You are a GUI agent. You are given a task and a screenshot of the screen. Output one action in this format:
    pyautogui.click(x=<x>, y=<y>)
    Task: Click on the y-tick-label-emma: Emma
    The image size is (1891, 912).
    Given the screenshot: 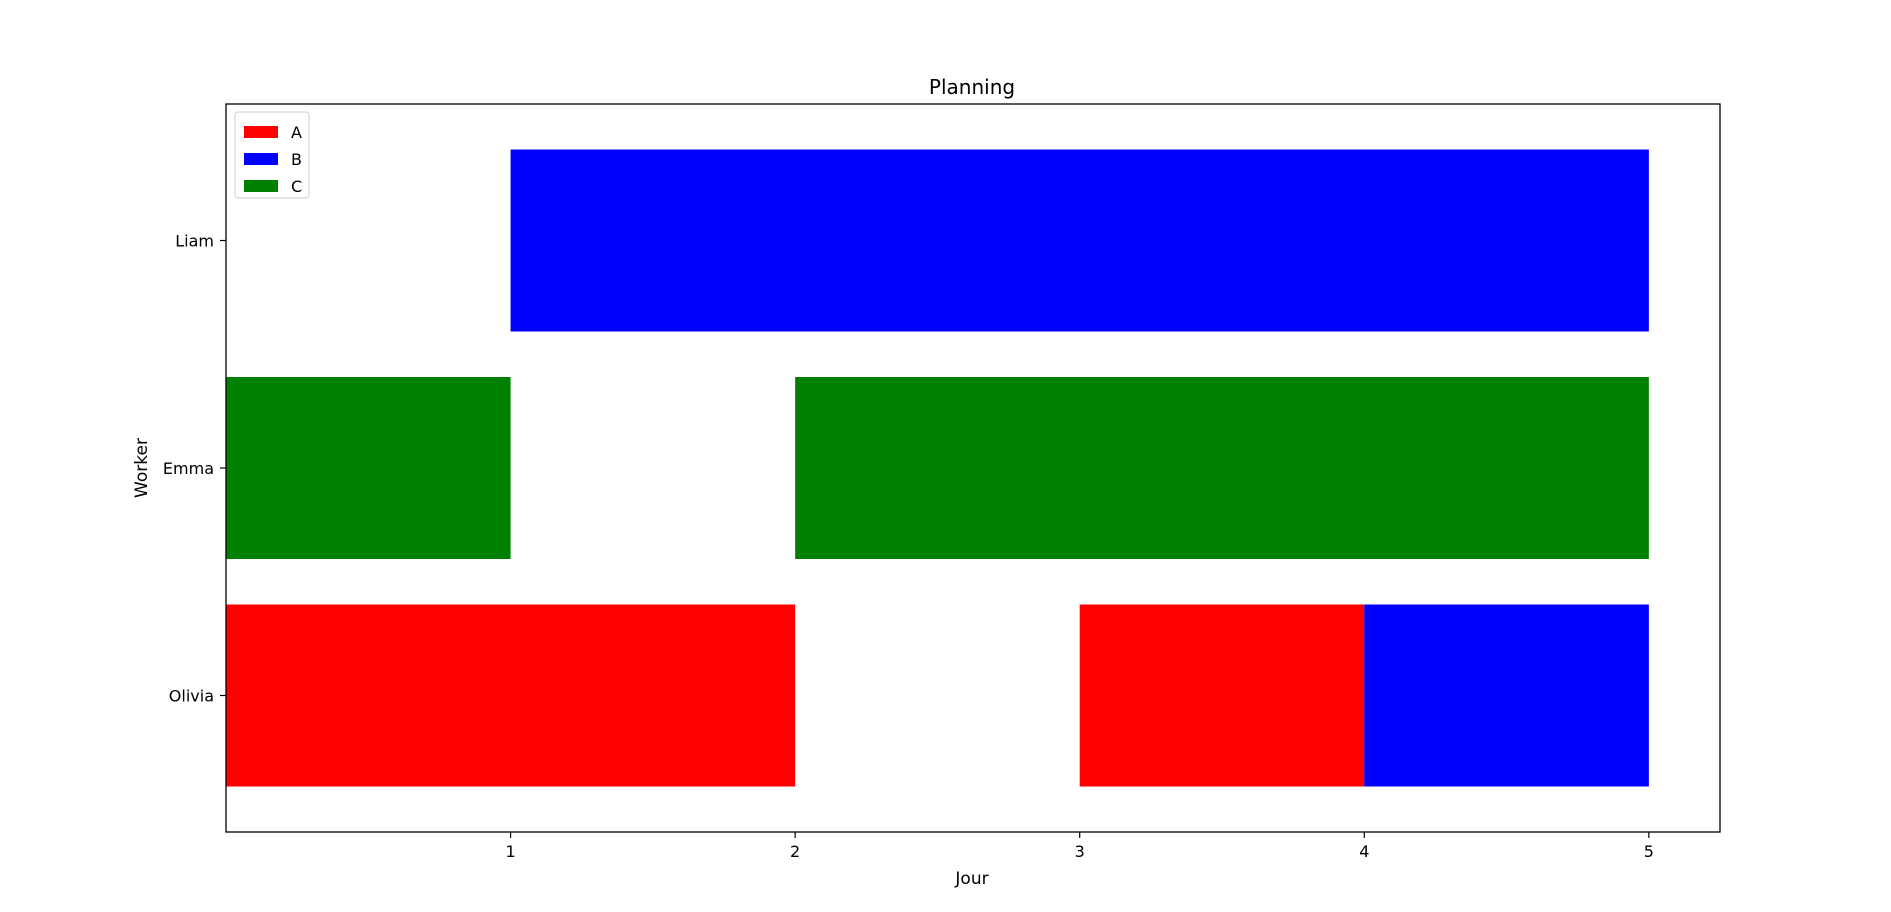 What is the action you would take?
    pyautogui.click(x=188, y=468)
    